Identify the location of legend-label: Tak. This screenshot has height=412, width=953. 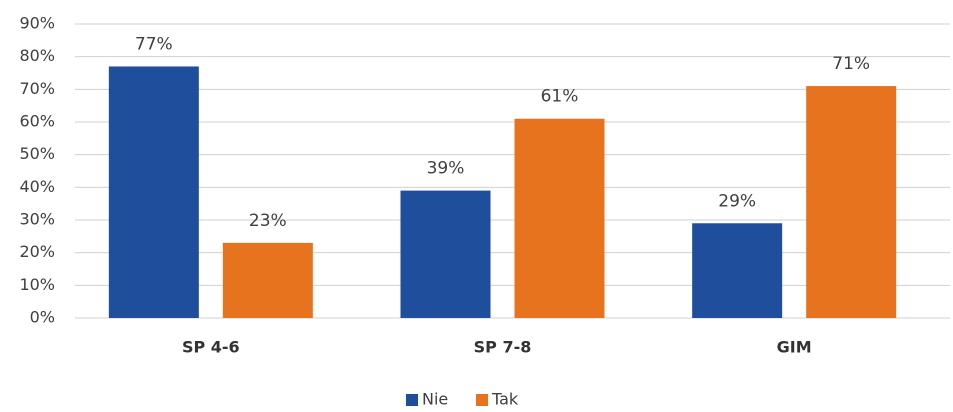
(505, 399).